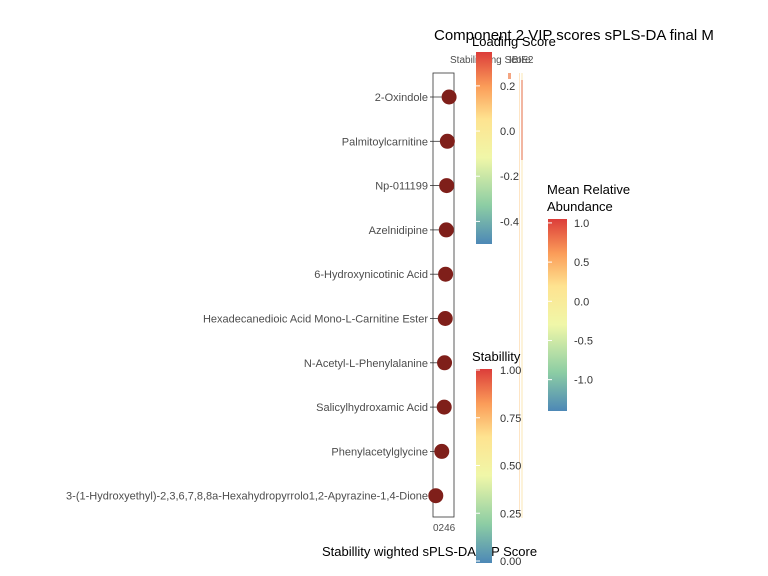 Image resolution: width=768 pixels, height=576 pixels. Describe the element at coordinates (510, 514) in the screenshot. I see `legend-tick-label: 0.25` at that location.